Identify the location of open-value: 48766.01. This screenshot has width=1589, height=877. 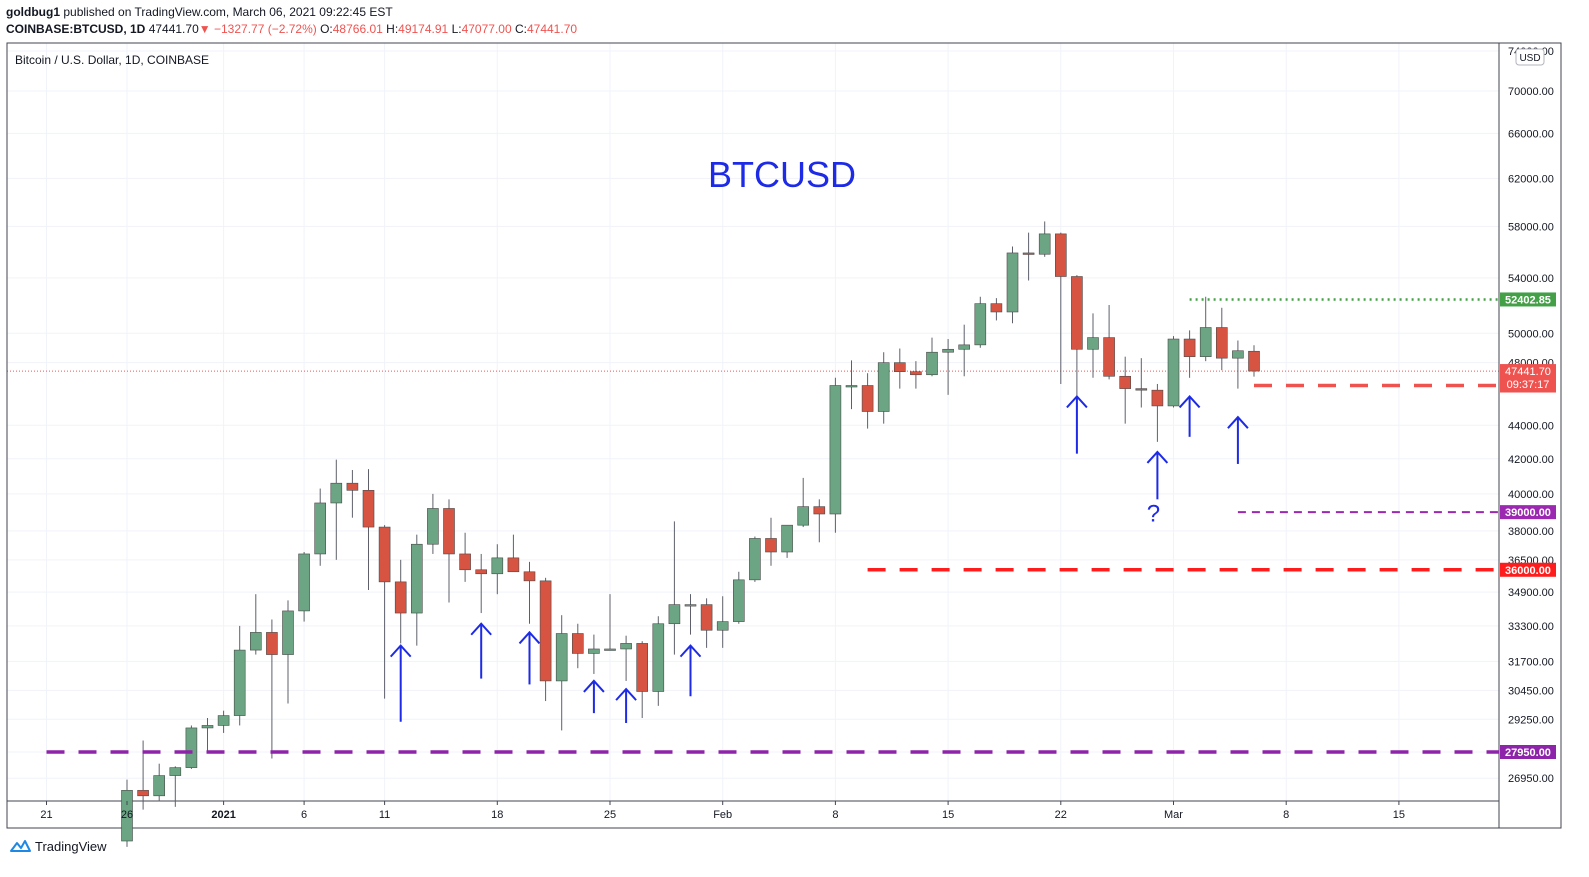
(357, 29).